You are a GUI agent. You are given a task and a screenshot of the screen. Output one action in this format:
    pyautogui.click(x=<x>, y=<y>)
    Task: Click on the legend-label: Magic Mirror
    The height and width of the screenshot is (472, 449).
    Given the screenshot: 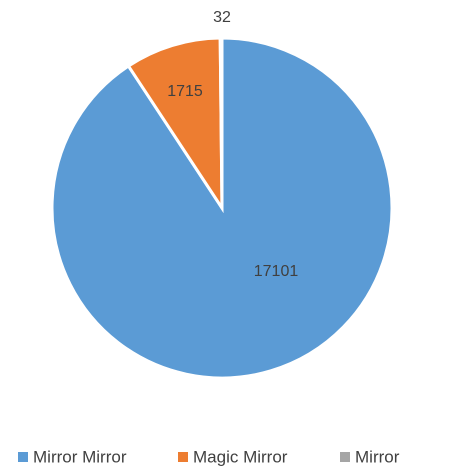 What is the action you would take?
    pyautogui.click(x=240, y=456)
    